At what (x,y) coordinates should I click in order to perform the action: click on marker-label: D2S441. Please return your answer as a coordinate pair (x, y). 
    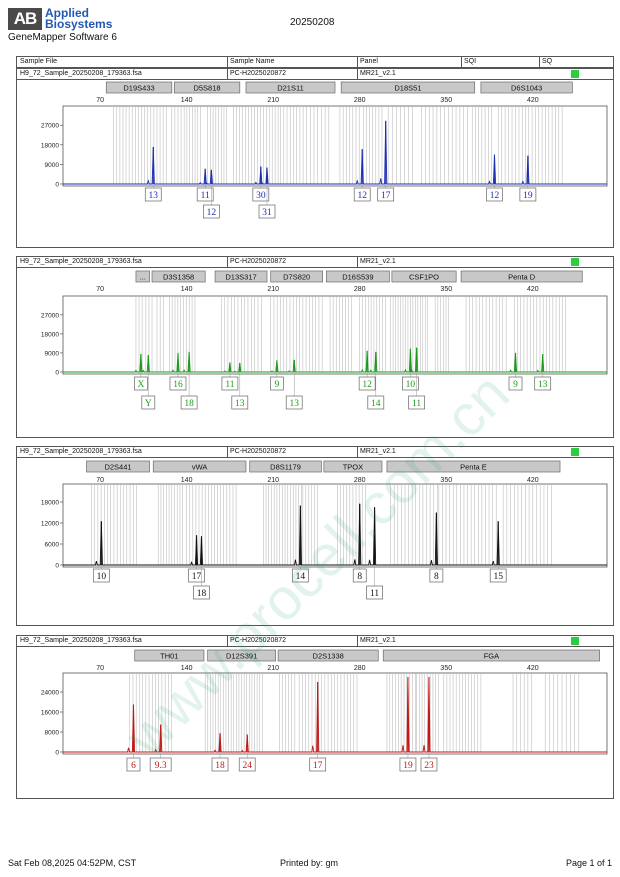
    Looking at the image, I should click on (117, 467).